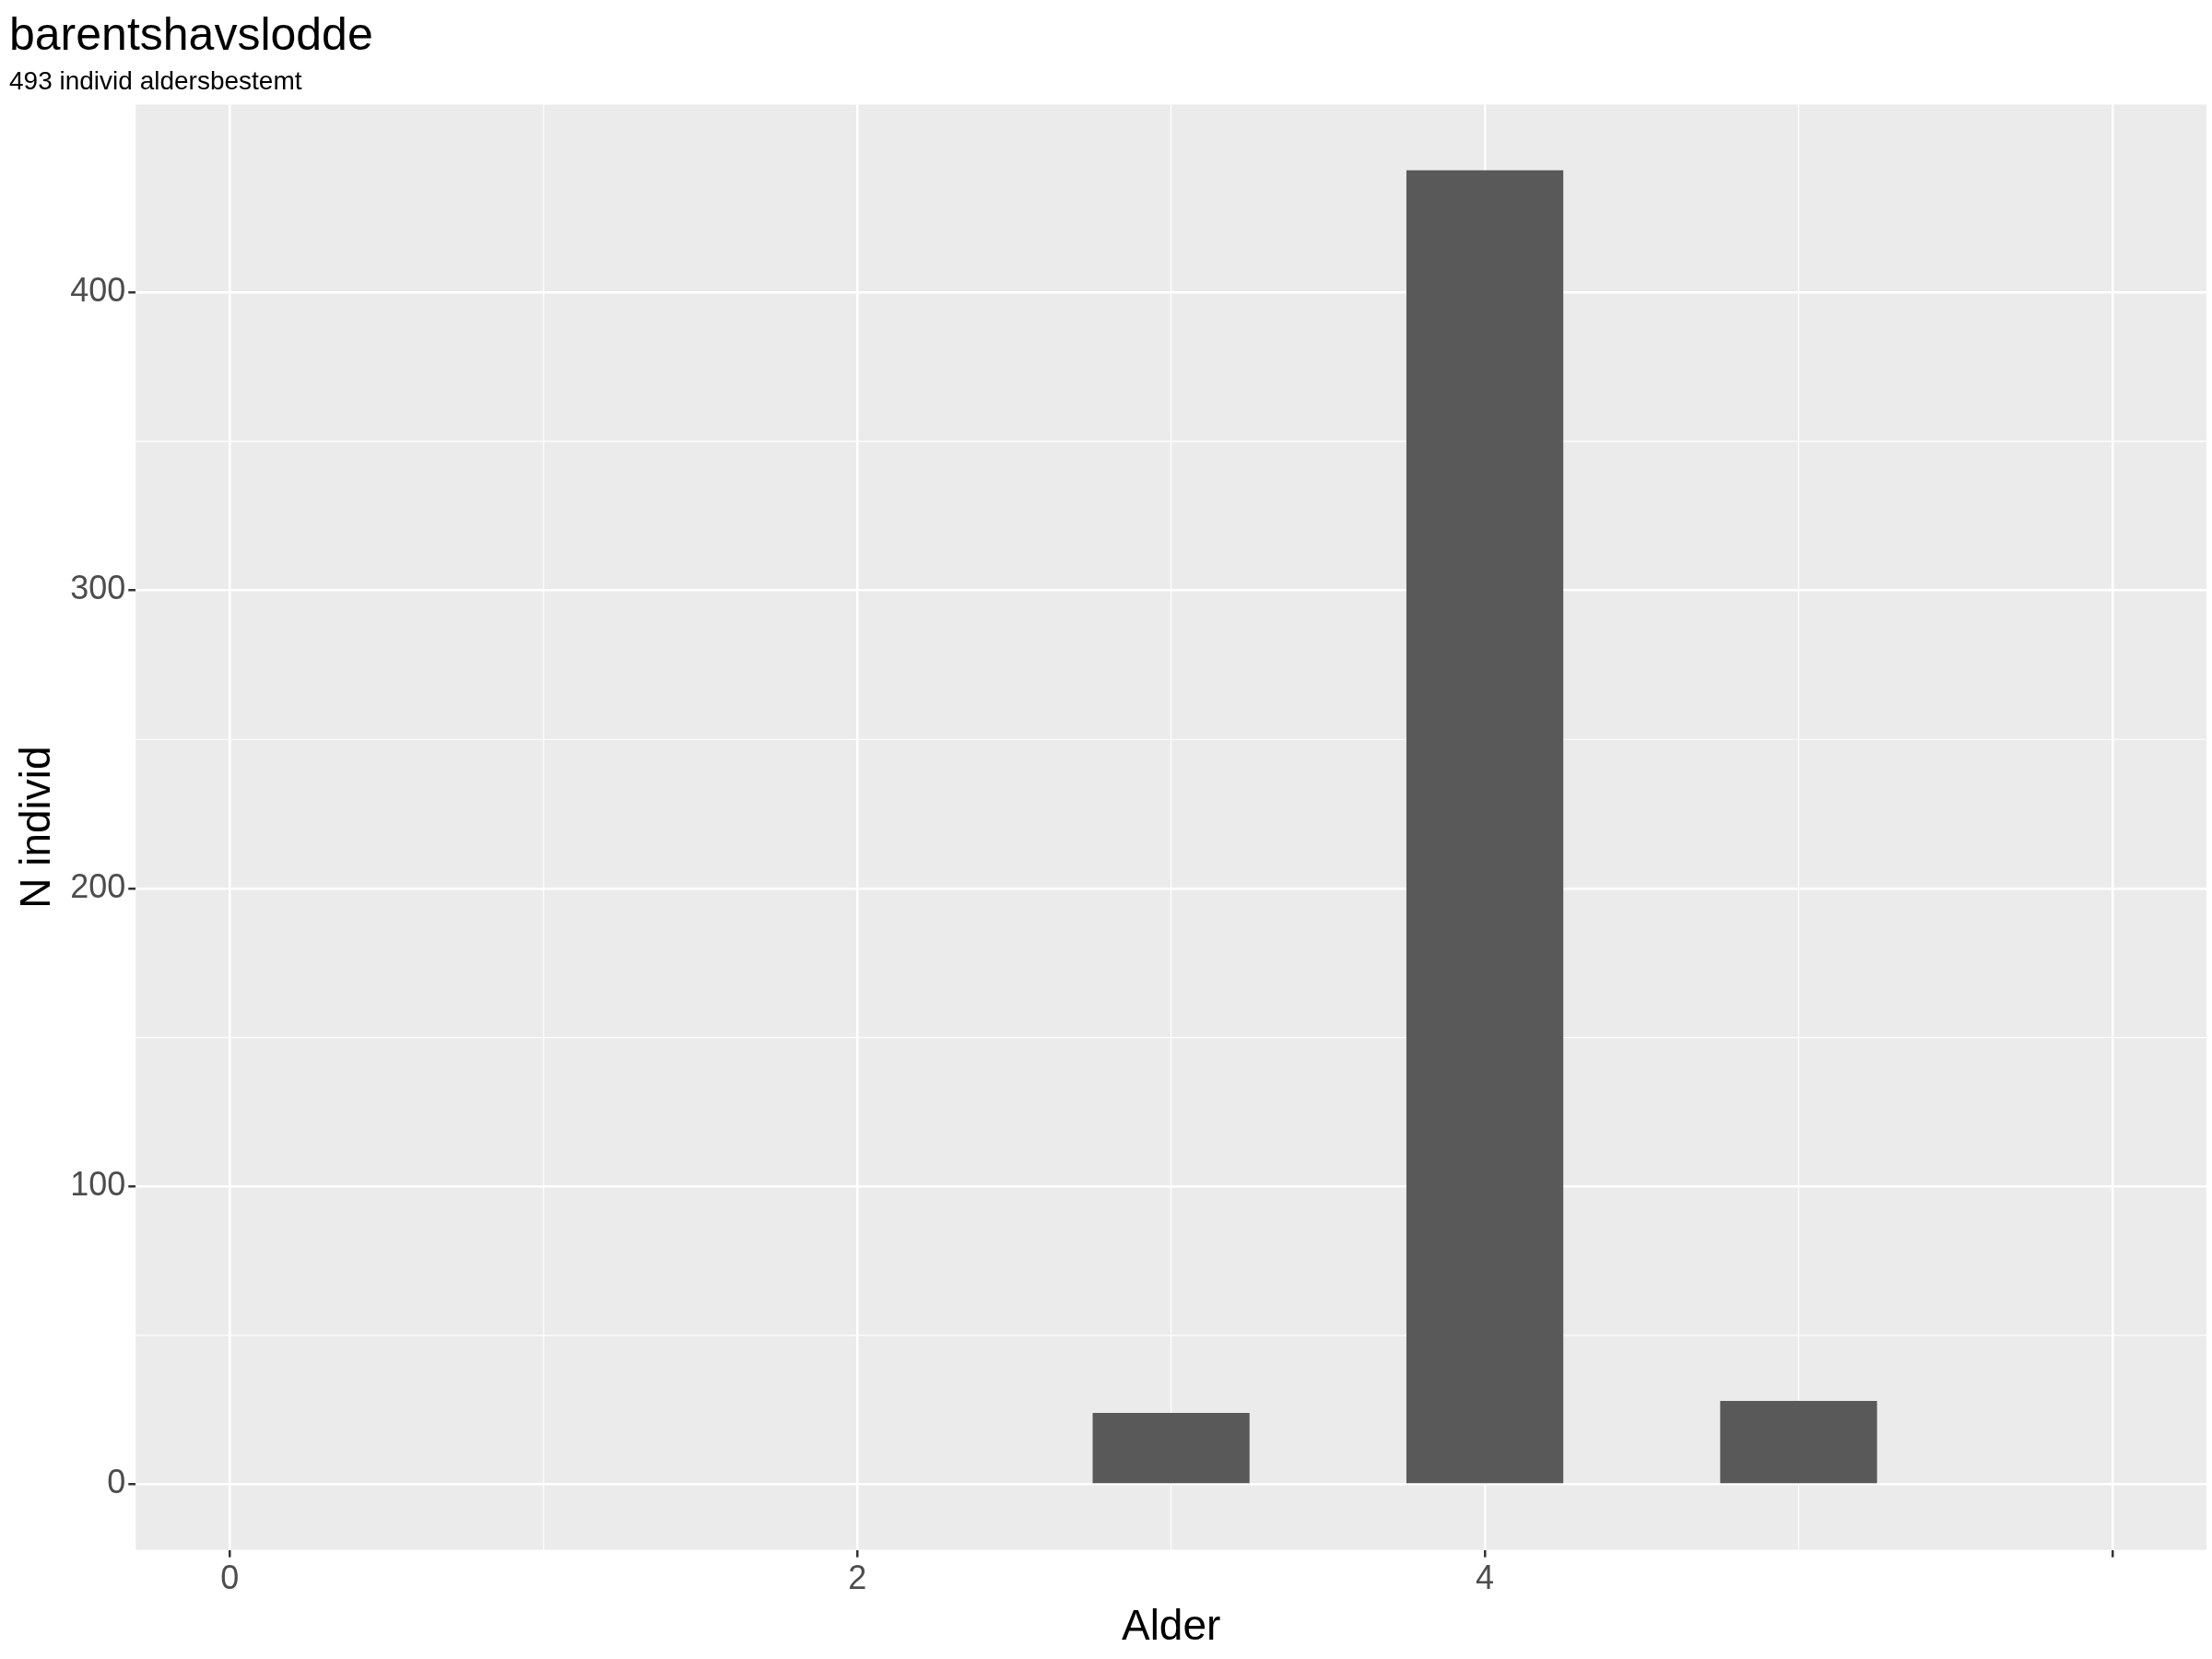 The width and height of the screenshot is (2212, 1659). What do you see at coordinates (98, 1184) in the screenshot?
I see `y-tick-label: 100` at bounding box center [98, 1184].